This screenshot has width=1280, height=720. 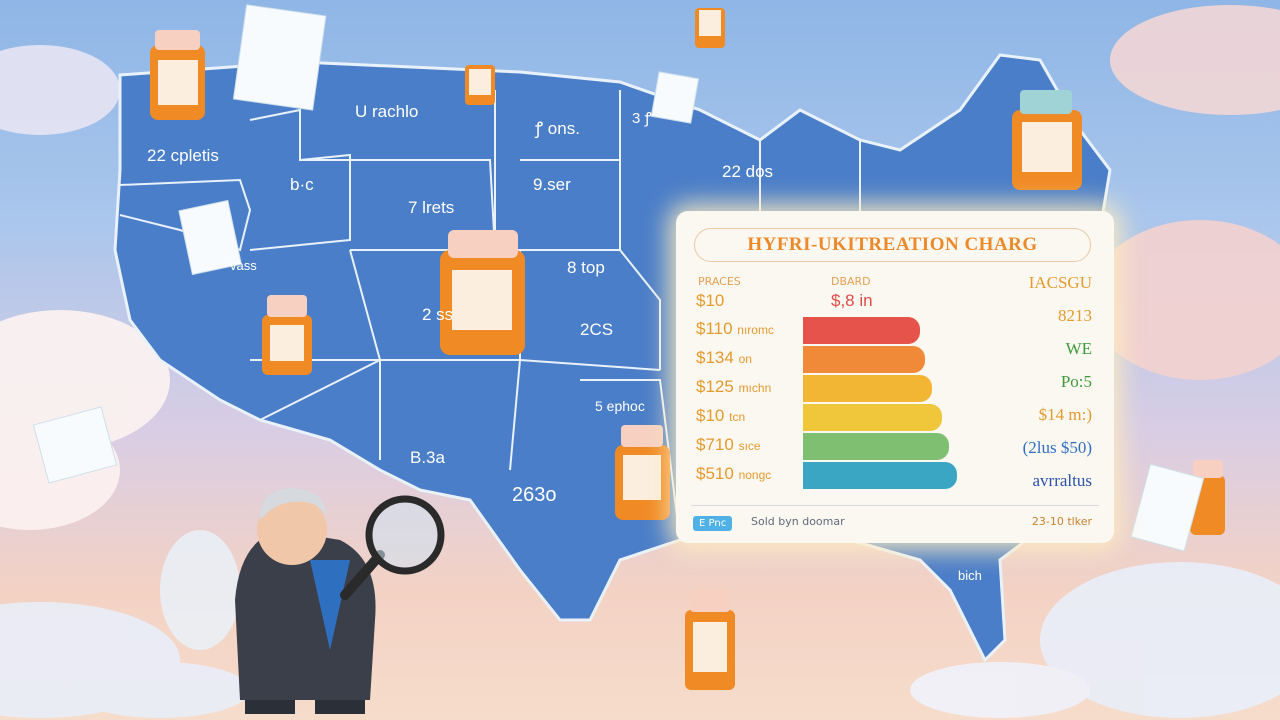 I want to click on map-label: 2 ss, so click(x=438, y=314).